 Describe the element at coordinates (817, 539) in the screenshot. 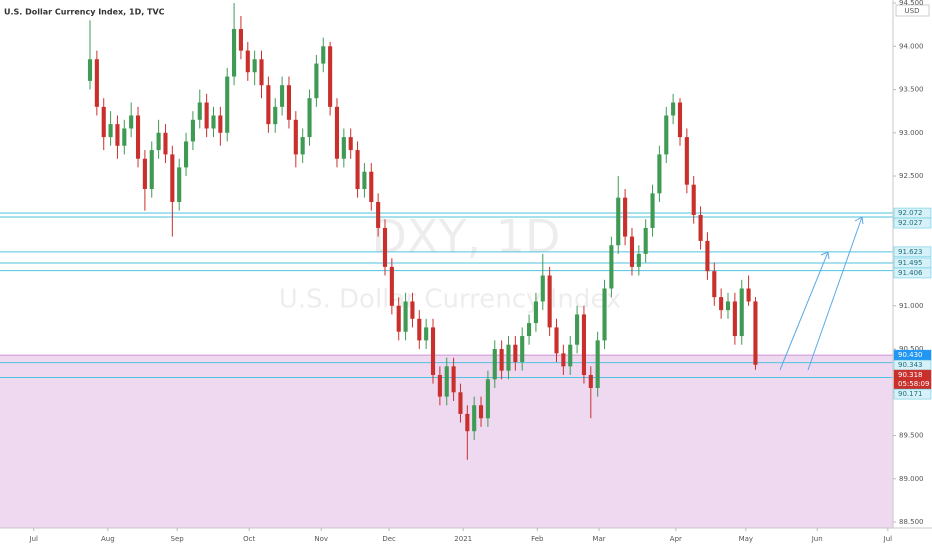

I see `x-tick-label: Jun` at that location.